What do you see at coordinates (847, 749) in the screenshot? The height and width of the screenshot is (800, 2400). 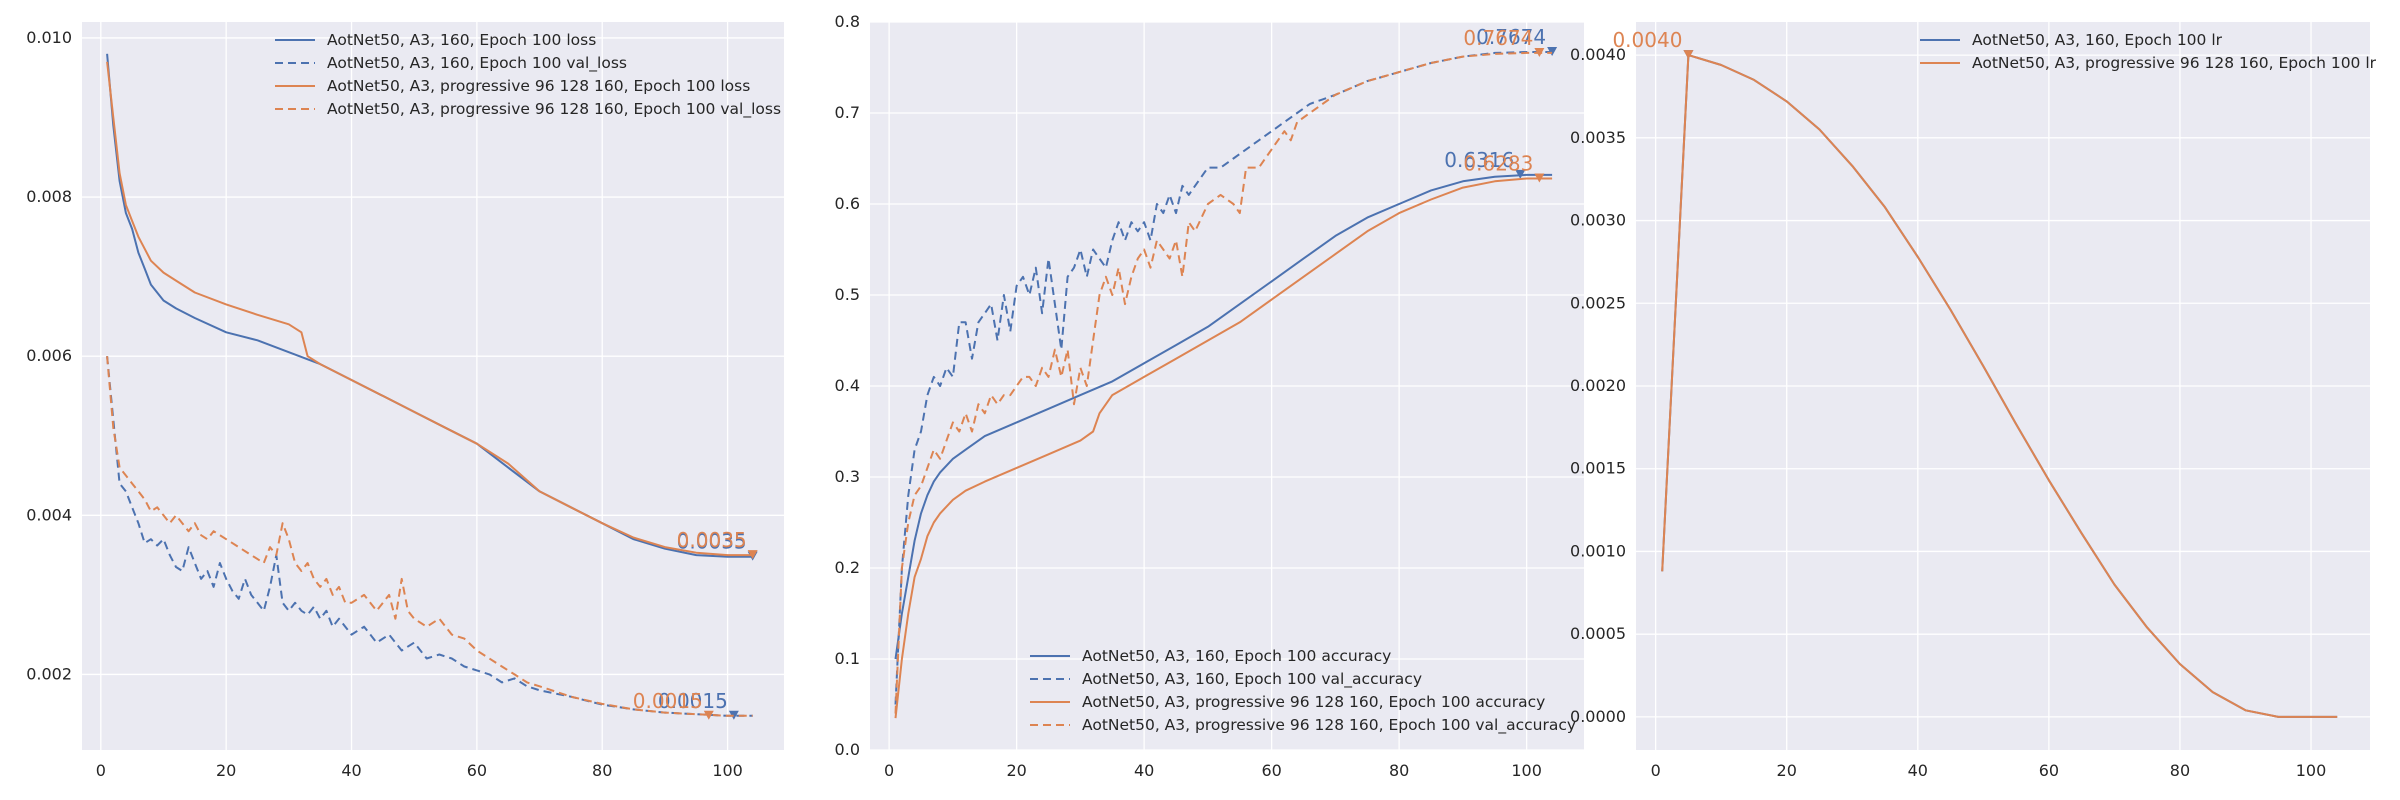 I see `y-tick-label: 0.0` at bounding box center [847, 749].